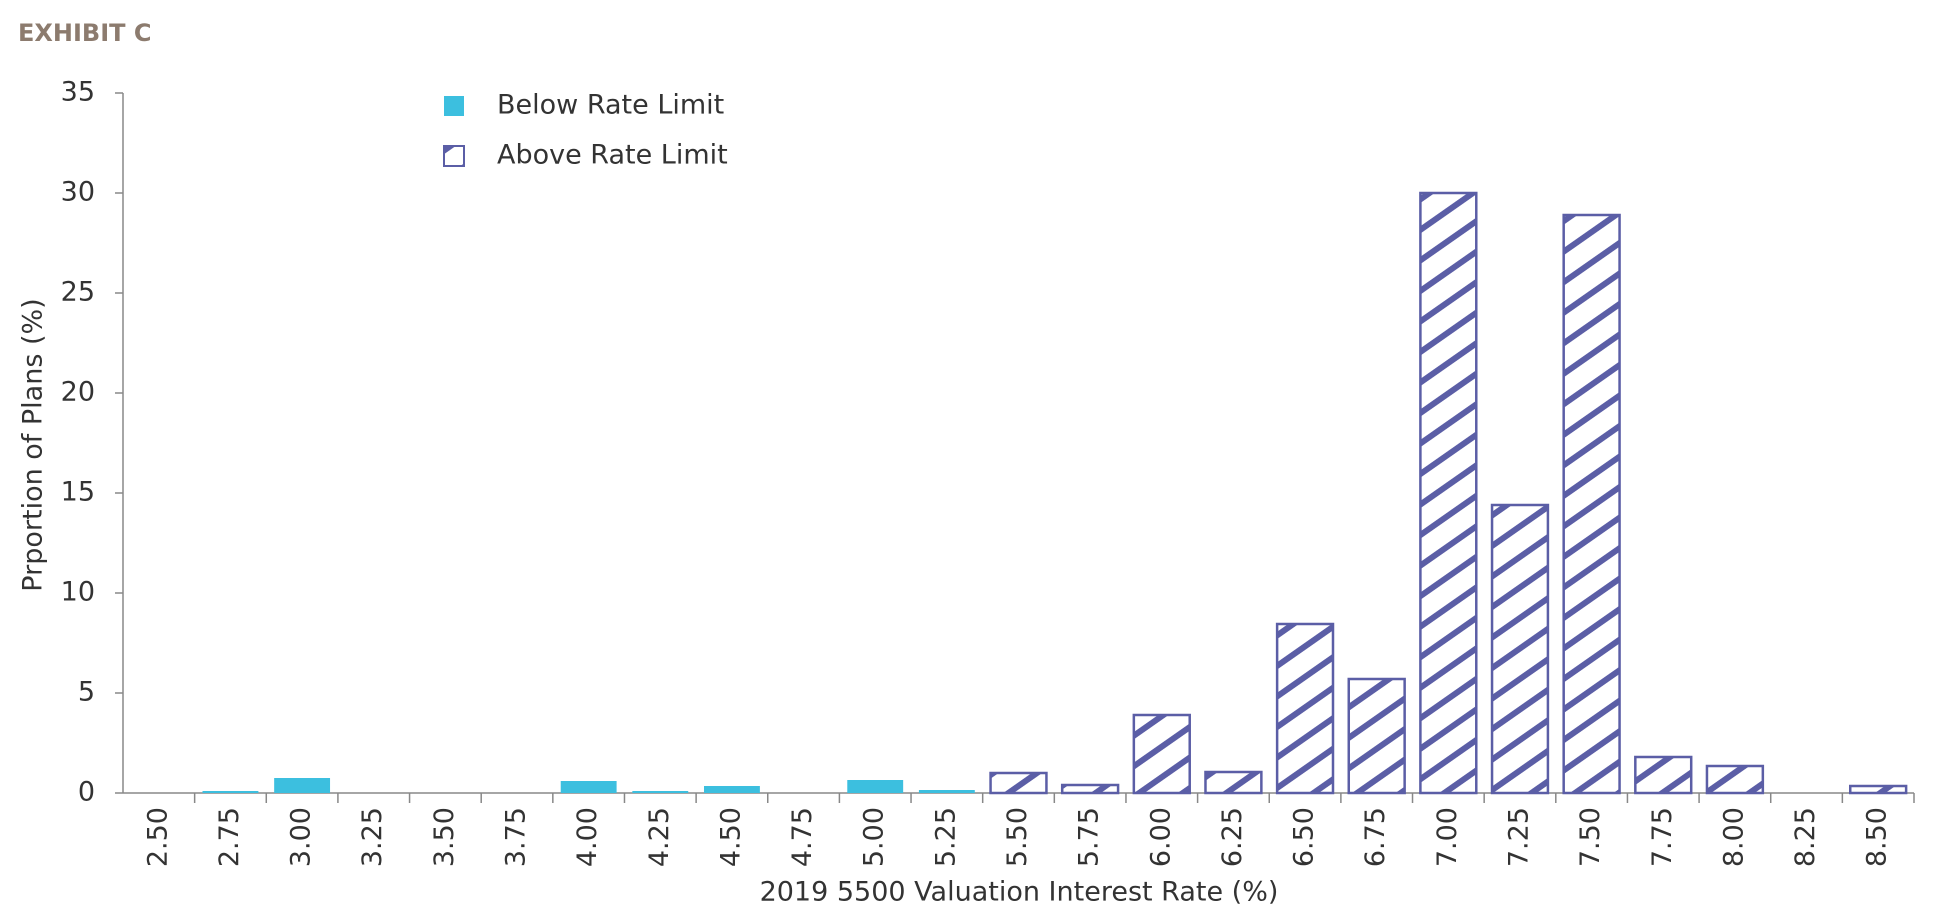 Image resolution: width=1939 pixels, height=917 pixels. I want to click on x-tick-label: 3.75, so click(516, 837).